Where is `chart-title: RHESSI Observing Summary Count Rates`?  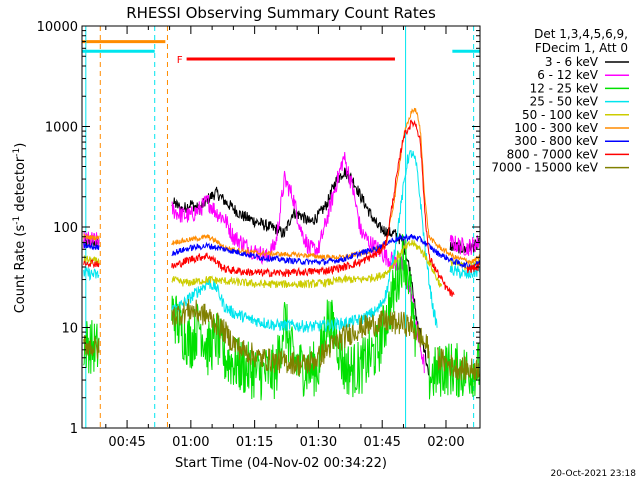
chart-title: RHESSI Observing Summary Count Rates is located at coordinates (281, 13).